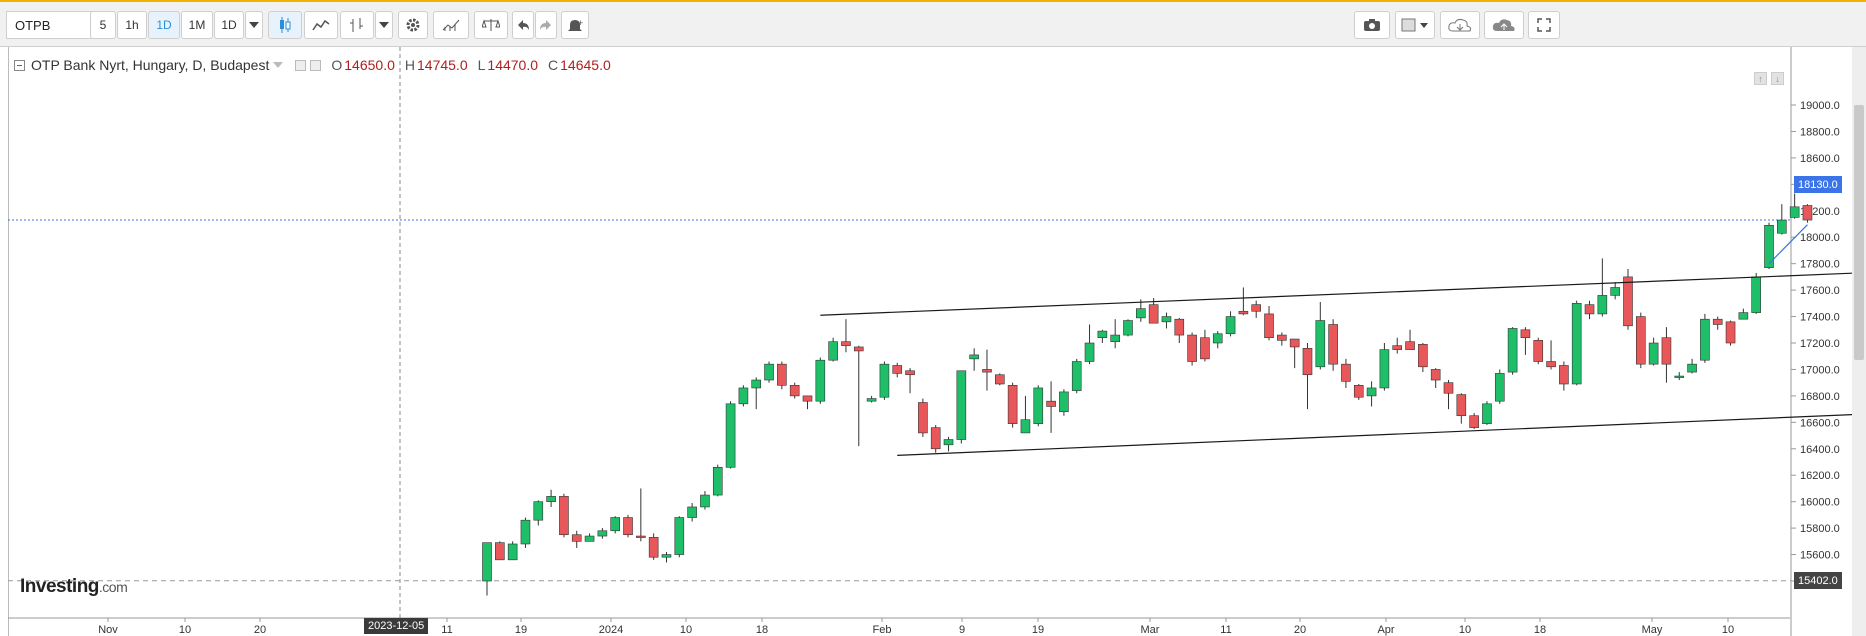  What do you see at coordinates (521, 630) in the screenshot?
I see `x-tick-label: 19` at bounding box center [521, 630].